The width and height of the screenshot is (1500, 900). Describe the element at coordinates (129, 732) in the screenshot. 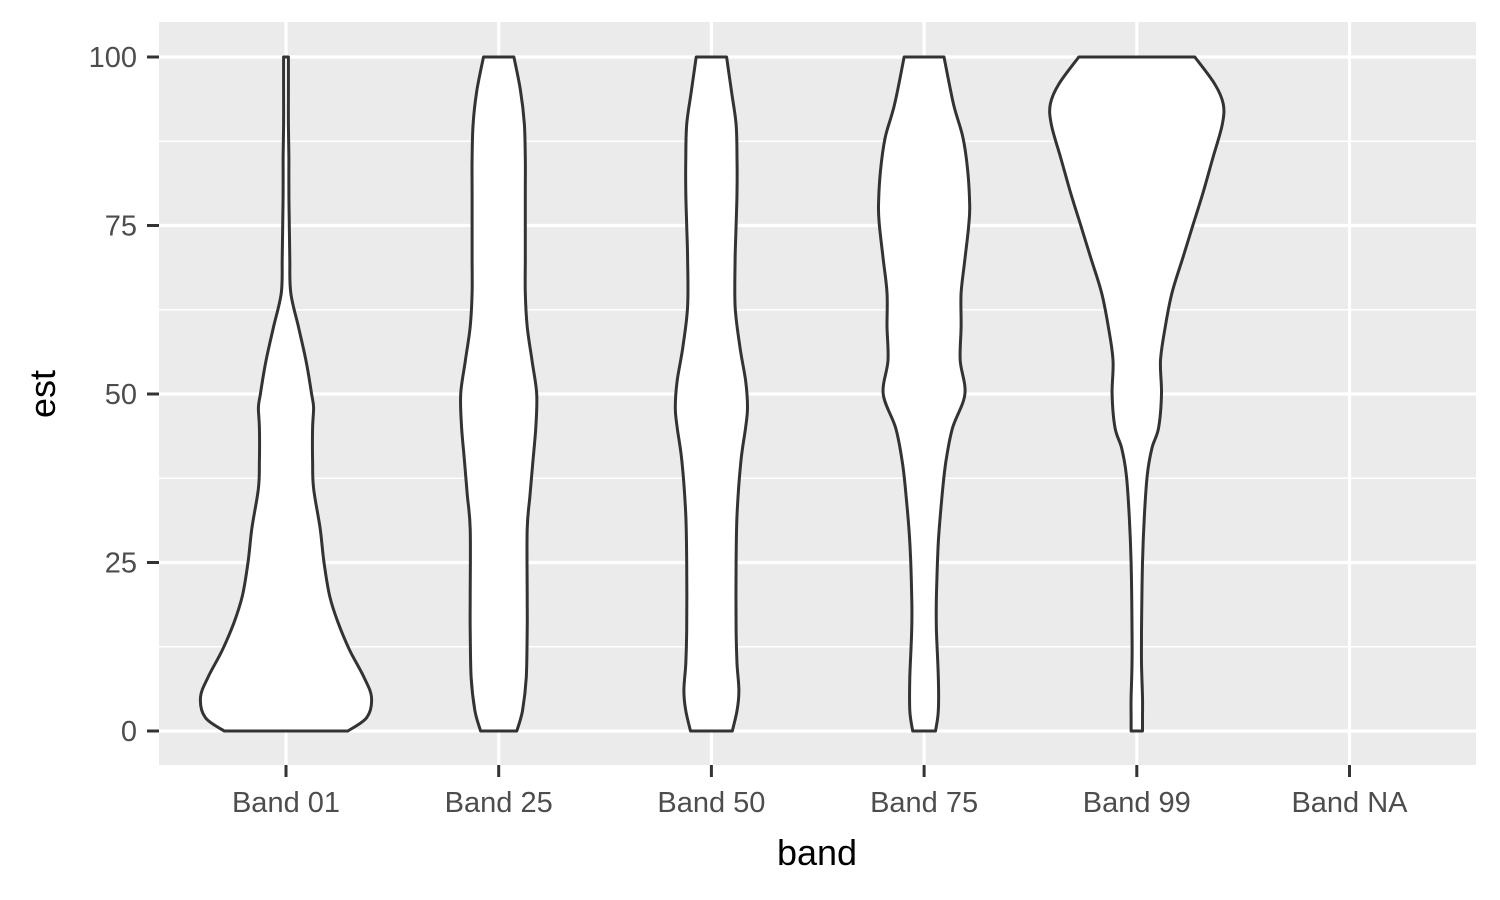

I see `y-tick-label: 0` at that location.